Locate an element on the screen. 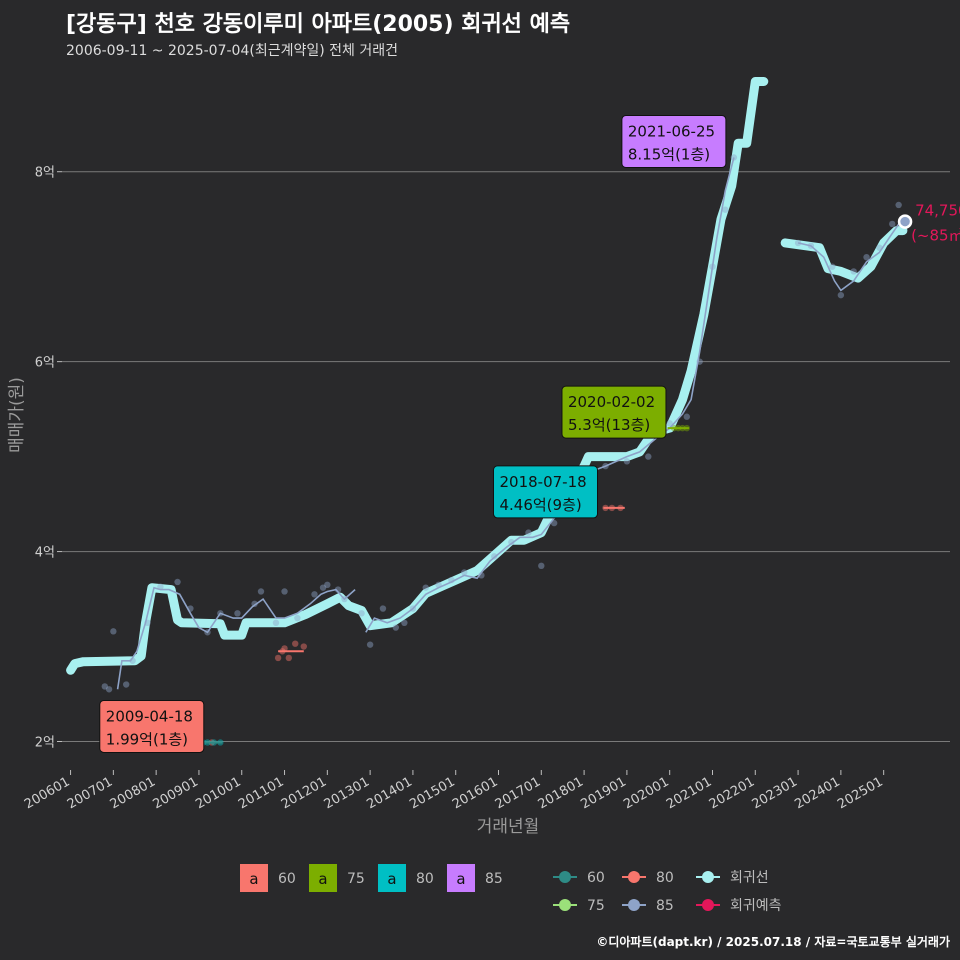  x-tick-label: 201201 is located at coordinates (304, 793).